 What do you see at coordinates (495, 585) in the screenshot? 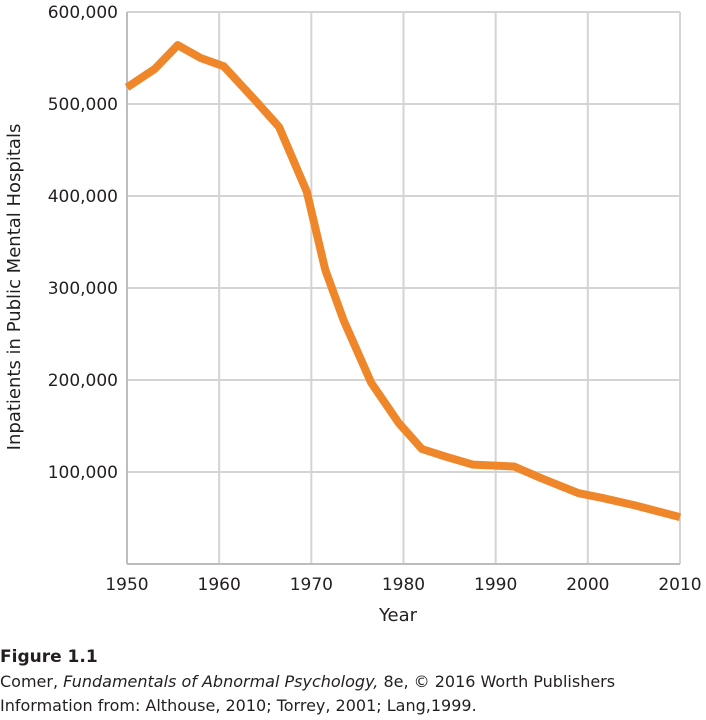
I see `x-tick-label: 1990` at bounding box center [495, 585].